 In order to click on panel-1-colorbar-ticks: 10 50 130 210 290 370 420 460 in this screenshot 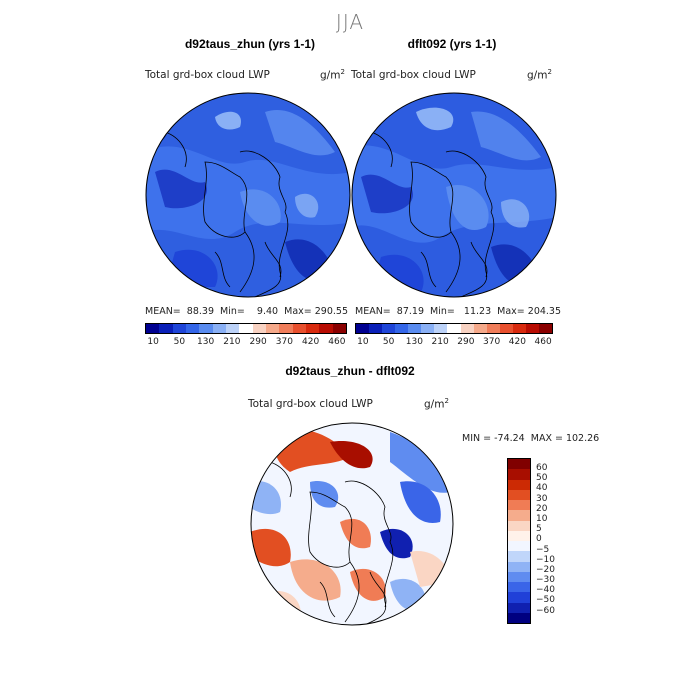, I will do `click(245, 342)`.